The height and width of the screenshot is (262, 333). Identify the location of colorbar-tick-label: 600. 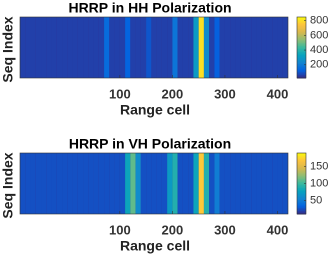
(319, 35).